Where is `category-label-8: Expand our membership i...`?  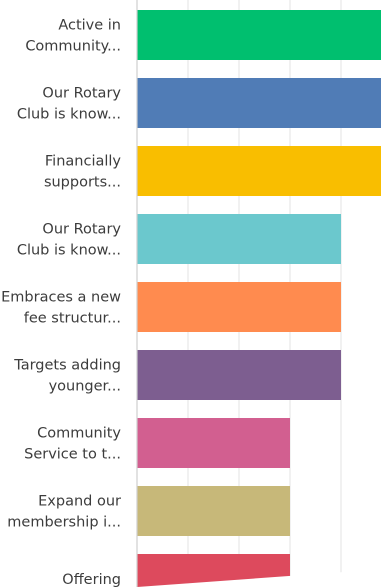 category-label-8: Expand our membership i... is located at coordinates (64, 512).